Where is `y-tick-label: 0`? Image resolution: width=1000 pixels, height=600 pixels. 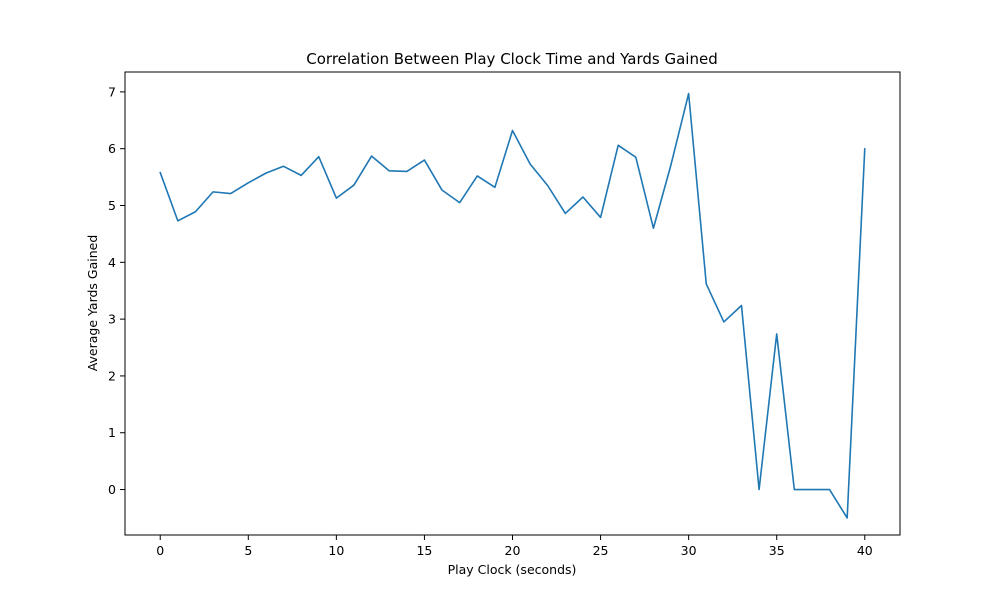
y-tick-label: 0 is located at coordinates (112, 489).